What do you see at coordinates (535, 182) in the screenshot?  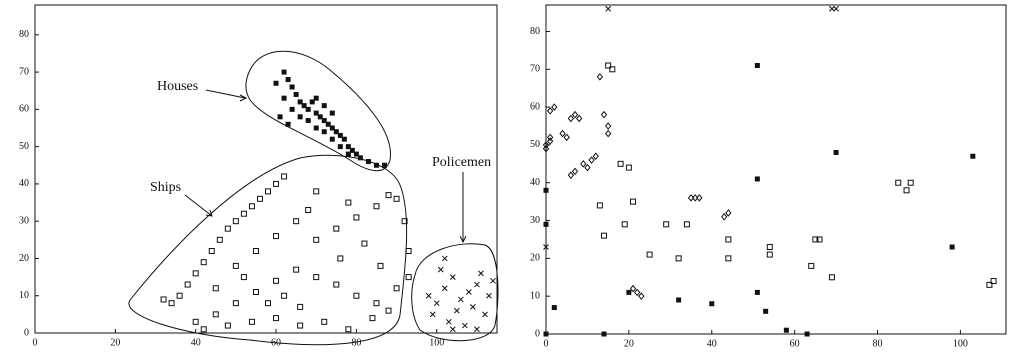 I see `y-tick-label: 40` at bounding box center [535, 182].